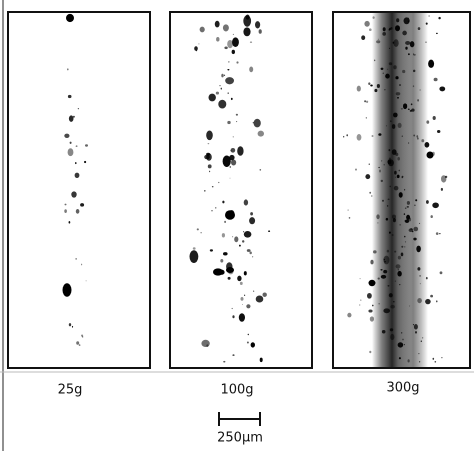 Image resolution: width=474 pixels, height=451 pixels. What do you see at coordinates (236, 390) in the screenshot?
I see `panel-label: 100g` at bounding box center [236, 390].